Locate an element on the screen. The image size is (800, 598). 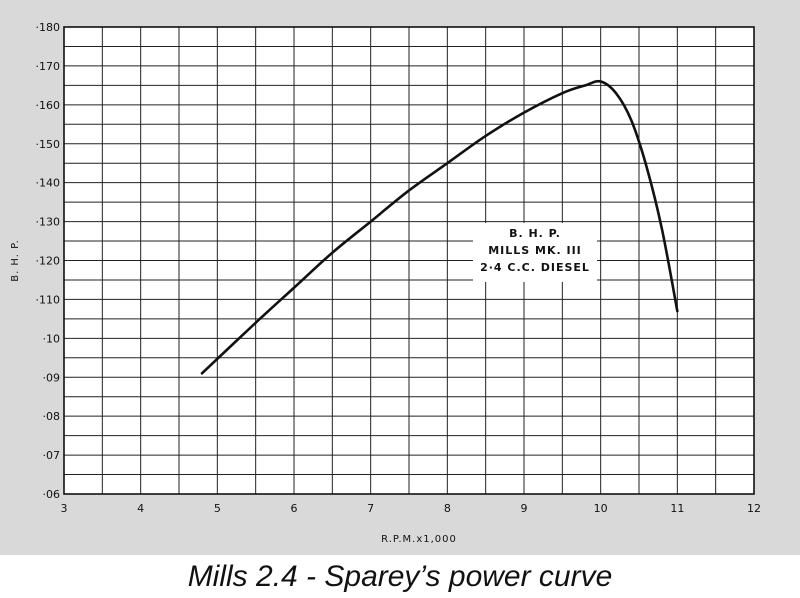
x-tick-label: 4 is located at coordinates (140, 508).